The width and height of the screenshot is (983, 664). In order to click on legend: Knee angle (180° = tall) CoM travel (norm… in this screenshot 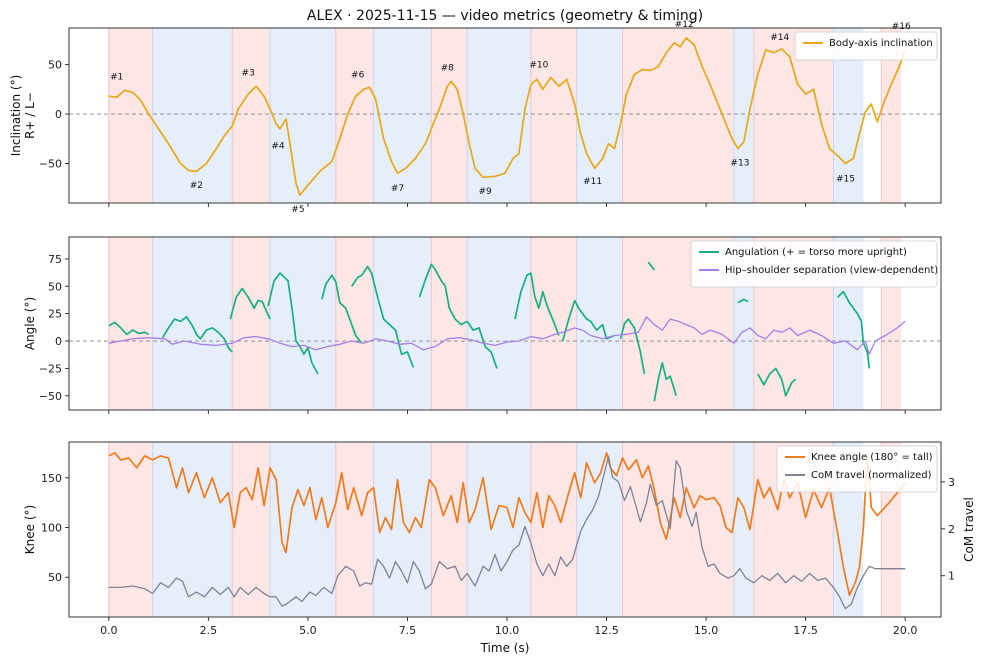, I will do `click(857, 469)`.